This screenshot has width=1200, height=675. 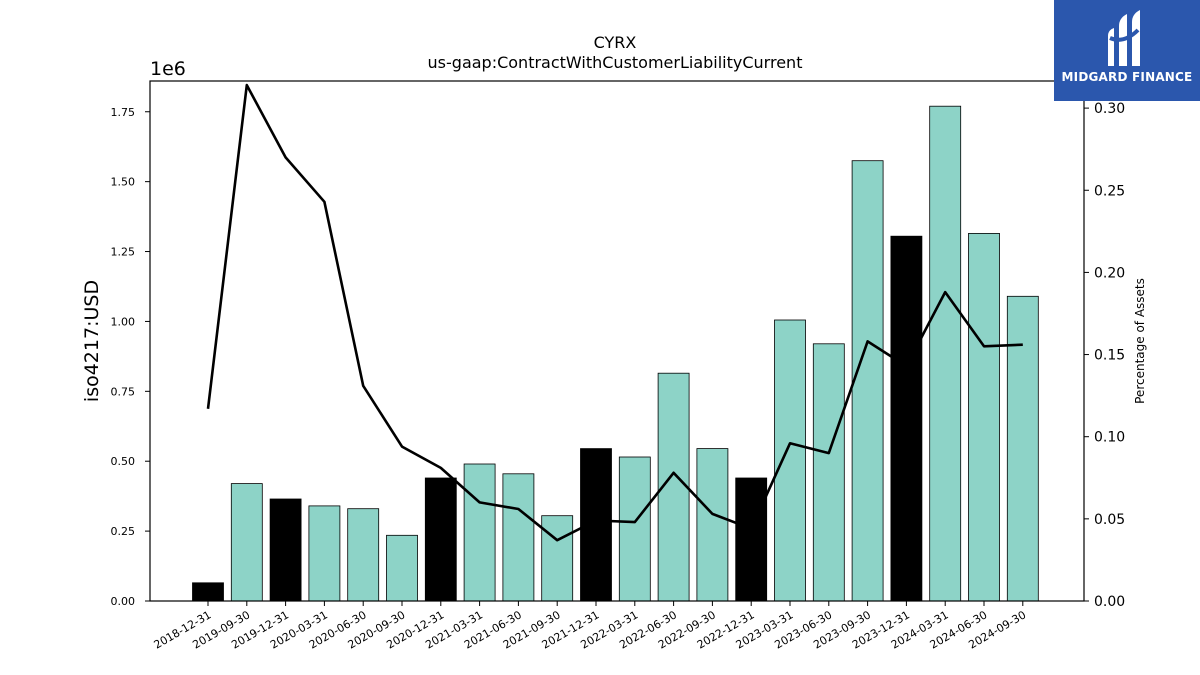 I want to click on y-tick-label: 1.25, so click(x=123, y=252).